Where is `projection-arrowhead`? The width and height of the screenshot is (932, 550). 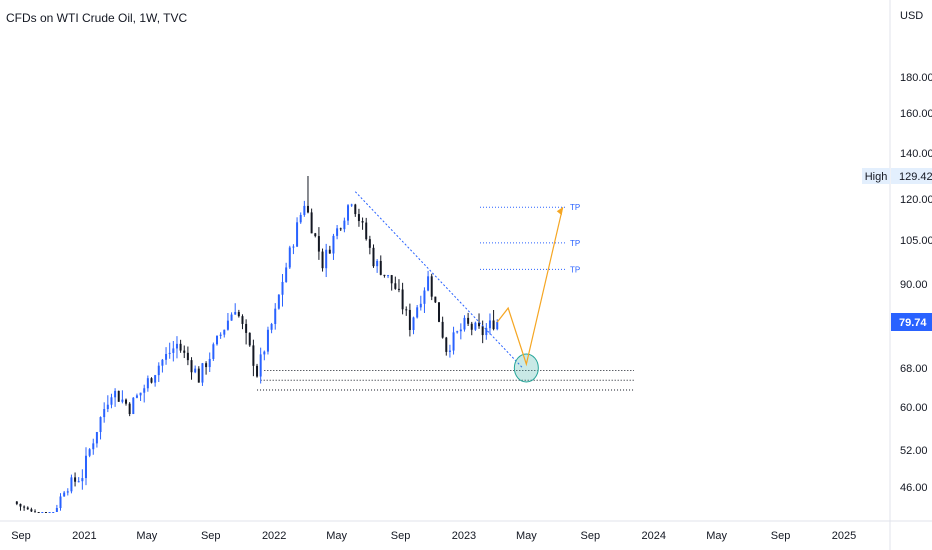 projection-arrowhead is located at coordinates (559, 211).